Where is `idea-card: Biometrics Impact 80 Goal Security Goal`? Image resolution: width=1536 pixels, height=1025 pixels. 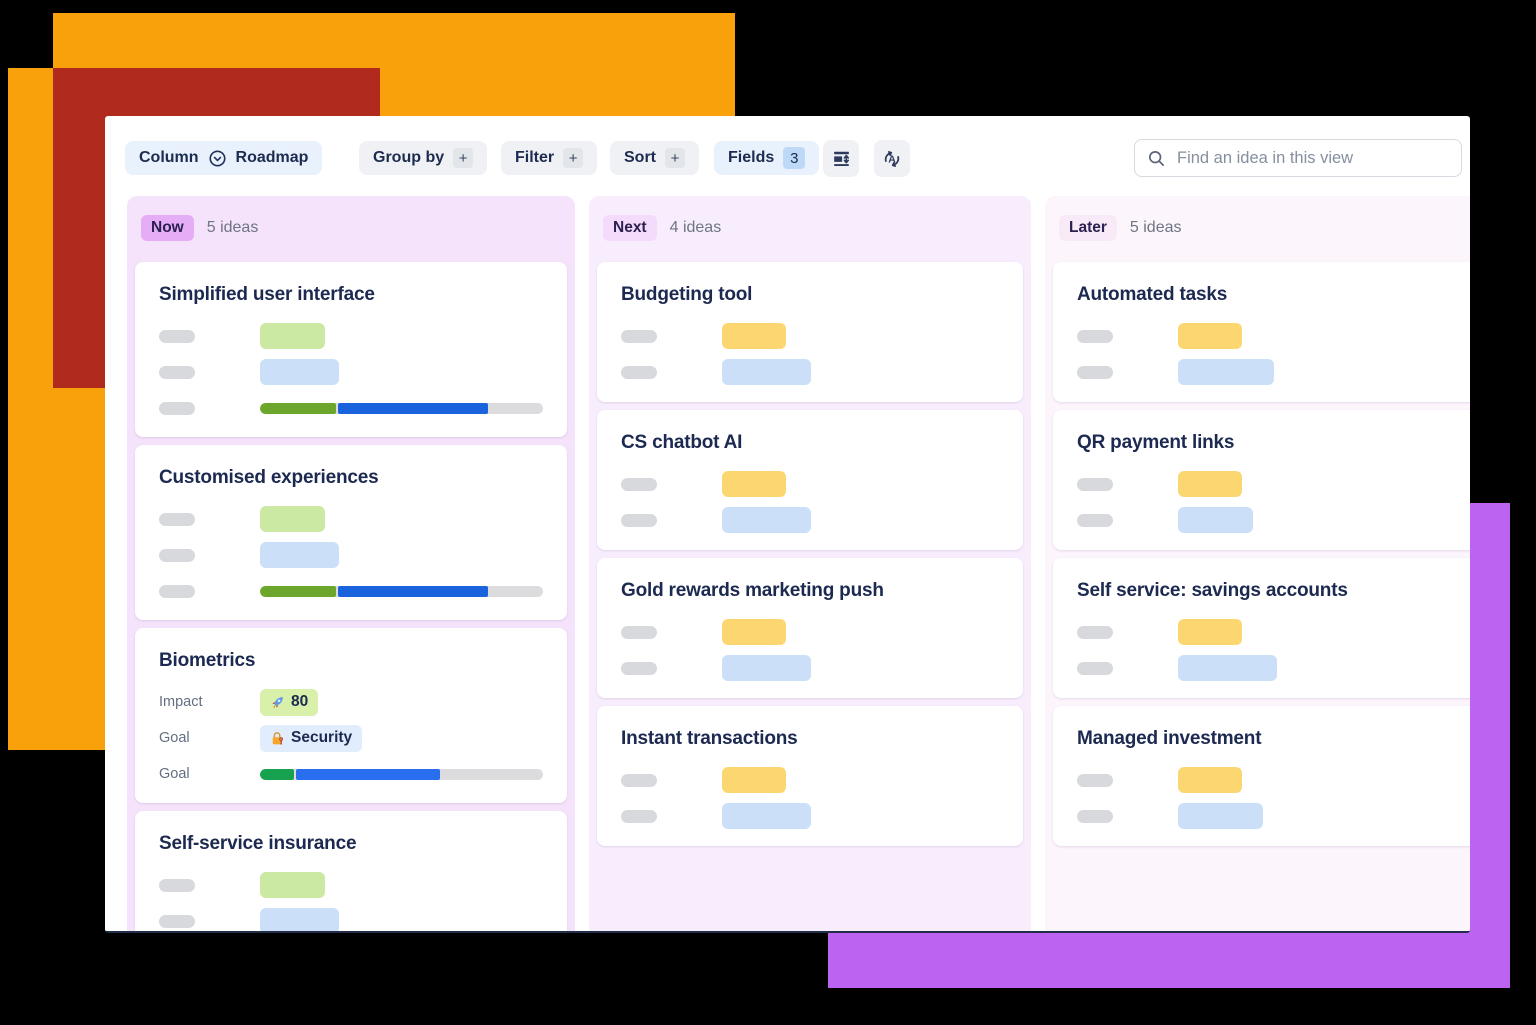
idea-card: Biometrics Impact 80 Goal Security Goal is located at coordinates (351, 715).